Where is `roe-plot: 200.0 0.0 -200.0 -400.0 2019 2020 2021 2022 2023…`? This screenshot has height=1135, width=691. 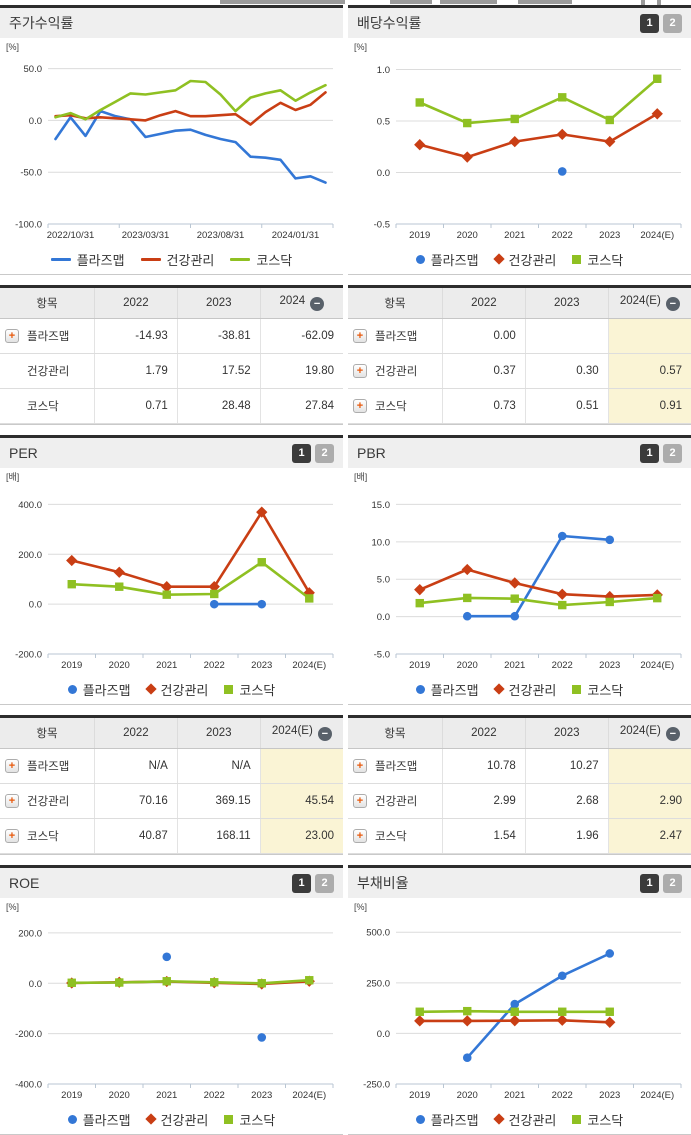
roe-plot: 200.0 0.0 -200.0 -400.0 2019 2020 2021 2022 2023… is located at coordinates (170, 1001).